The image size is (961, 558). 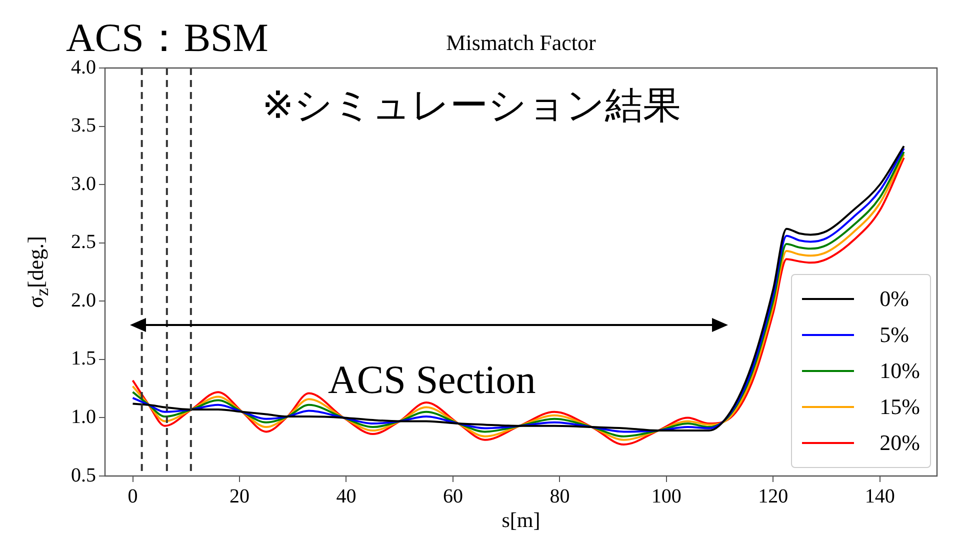 What do you see at coordinates (900, 407) in the screenshot?
I see `legend-label: 15%` at bounding box center [900, 407].